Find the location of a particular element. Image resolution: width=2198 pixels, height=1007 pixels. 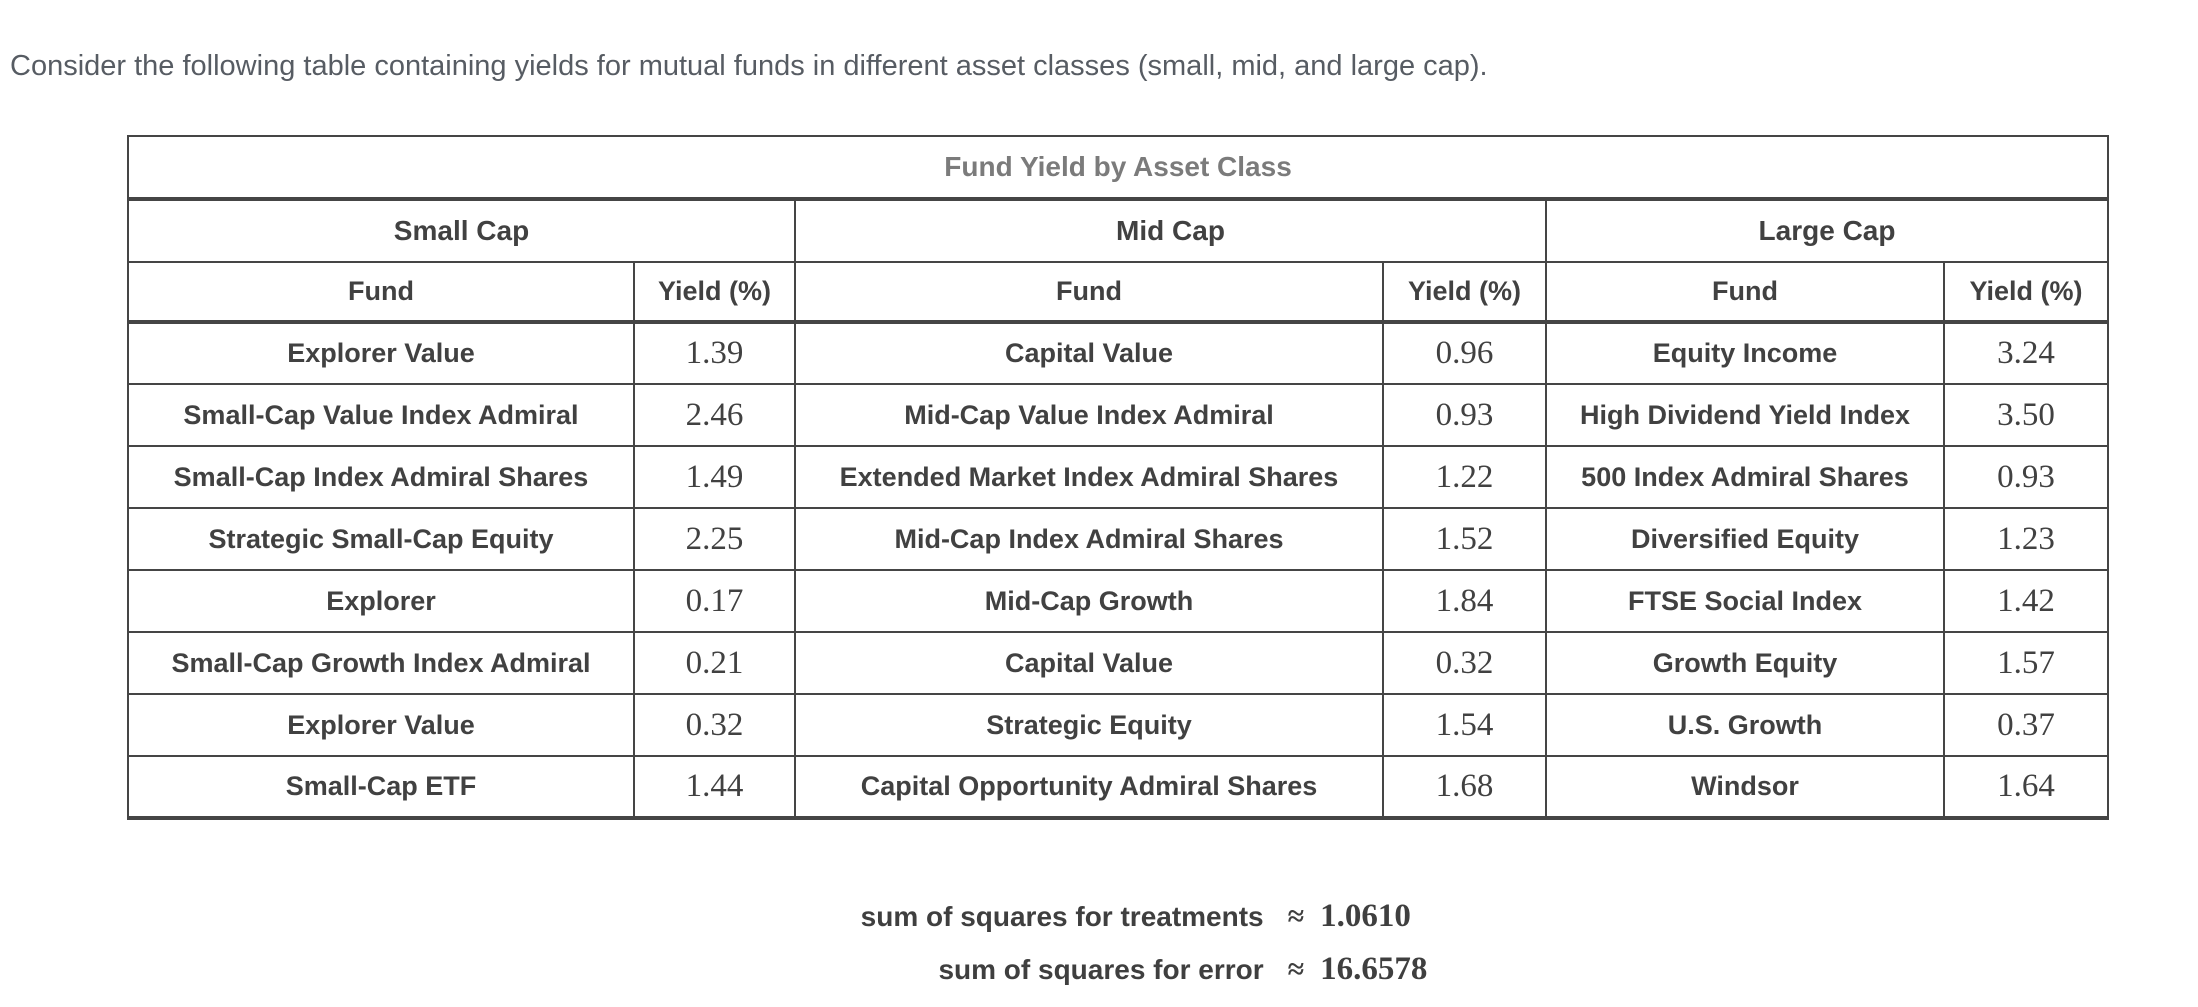

ss-error-value-group: ≈16.6578 is located at coordinates (1358, 969).